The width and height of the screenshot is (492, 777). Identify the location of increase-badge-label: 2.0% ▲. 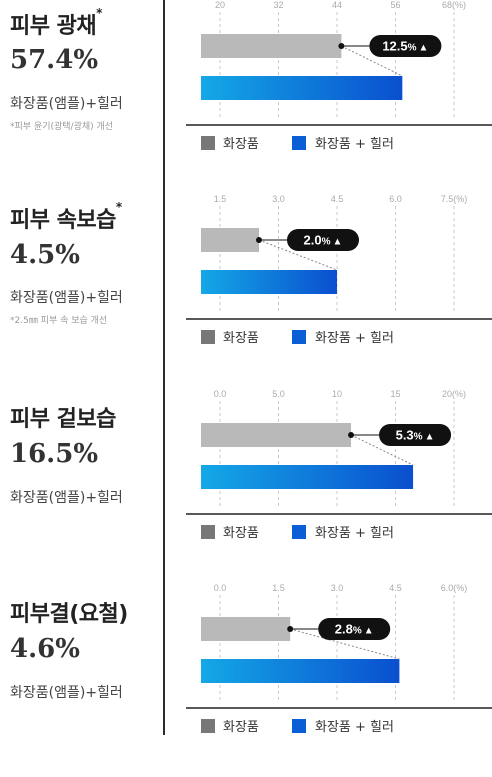
(323, 240).